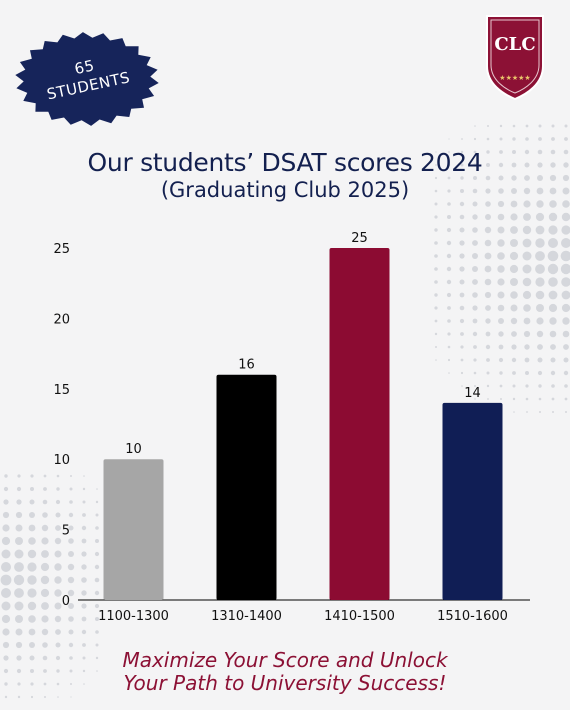 The height and width of the screenshot is (710, 570). What do you see at coordinates (472, 393) in the screenshot?
I see `bar-value-label: 14` at bounding box center [472, 393].